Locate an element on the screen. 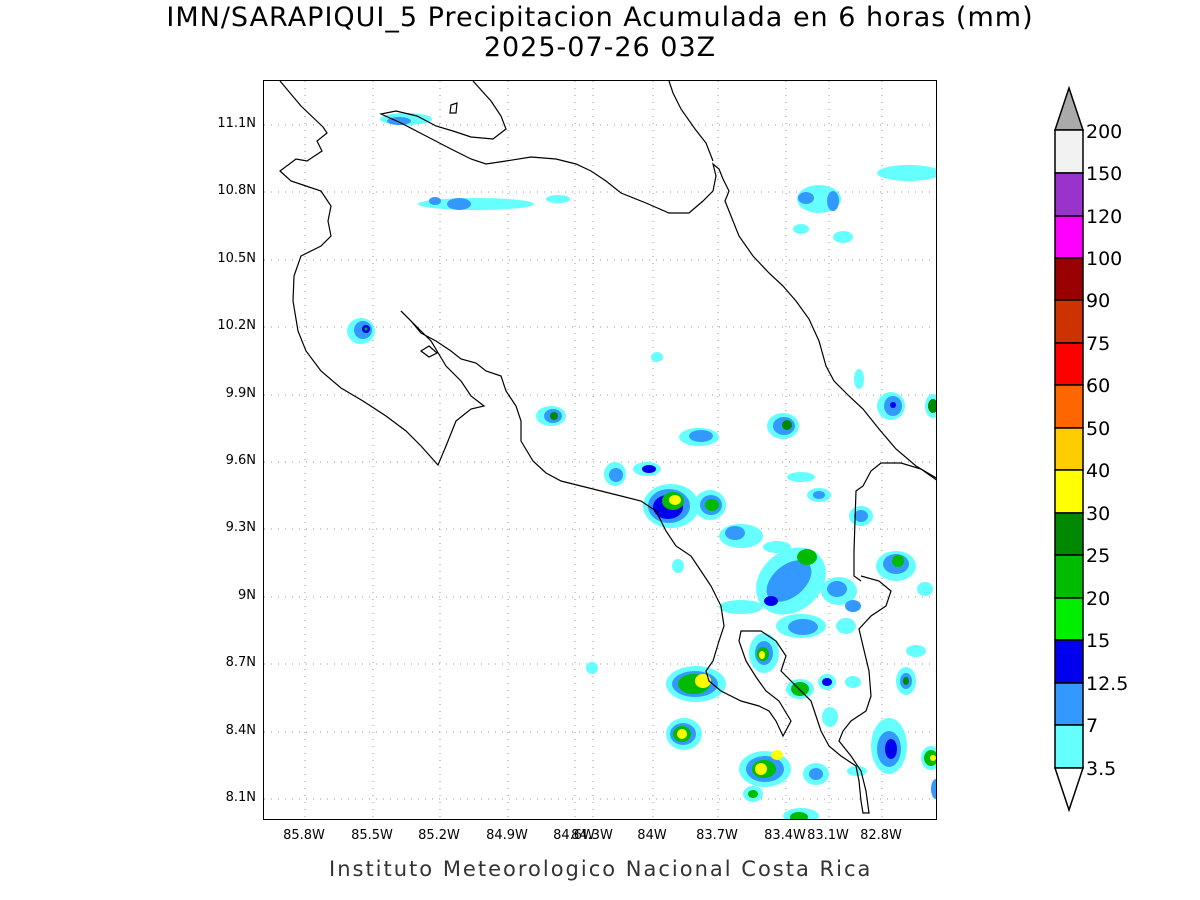  legend-label: 15 is located at coordinates (1098, 641).